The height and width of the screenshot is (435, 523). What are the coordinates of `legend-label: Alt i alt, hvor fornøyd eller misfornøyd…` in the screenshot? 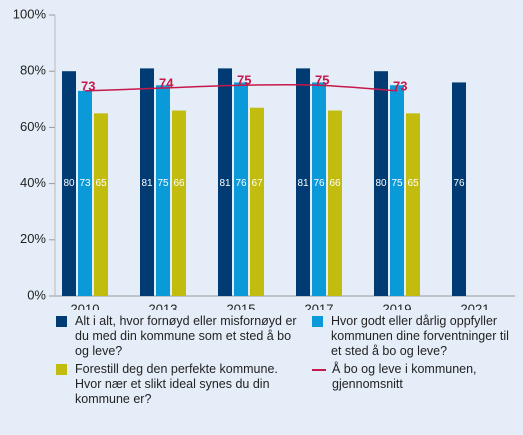 It's located at (186, 336).